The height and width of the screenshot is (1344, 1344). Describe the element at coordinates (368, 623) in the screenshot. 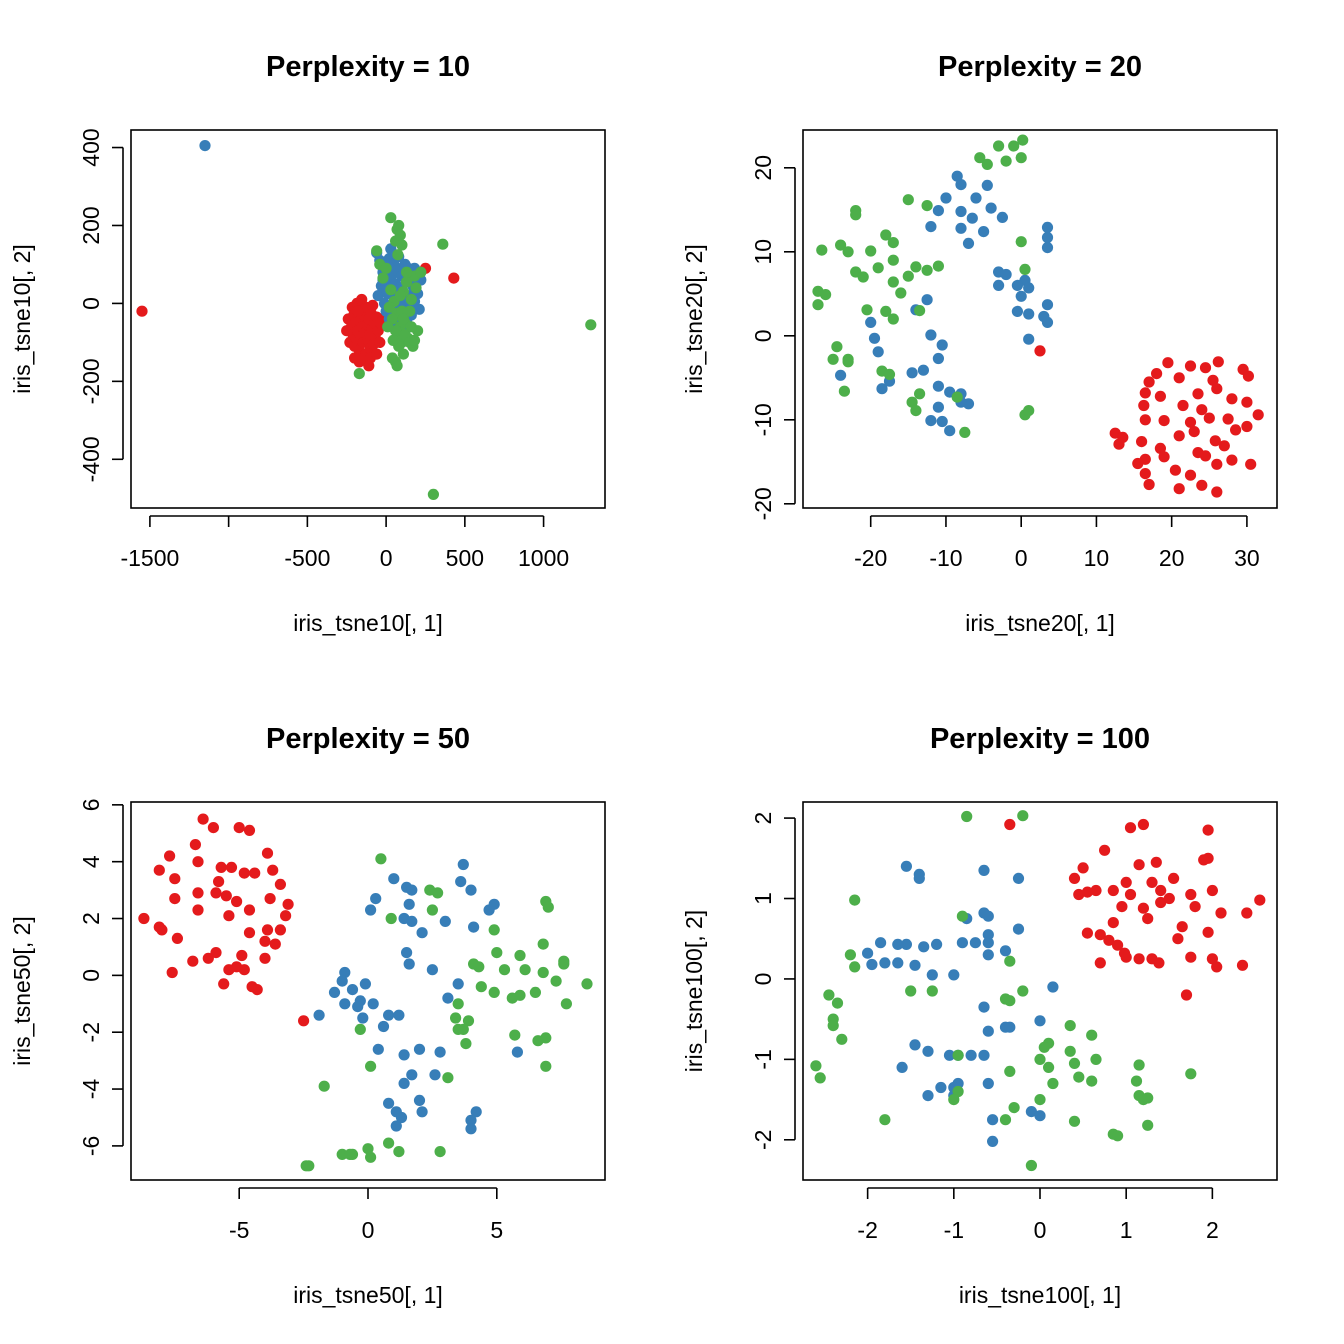

I see `x-axis-label: iris_tsne10[, 1]` at that location.